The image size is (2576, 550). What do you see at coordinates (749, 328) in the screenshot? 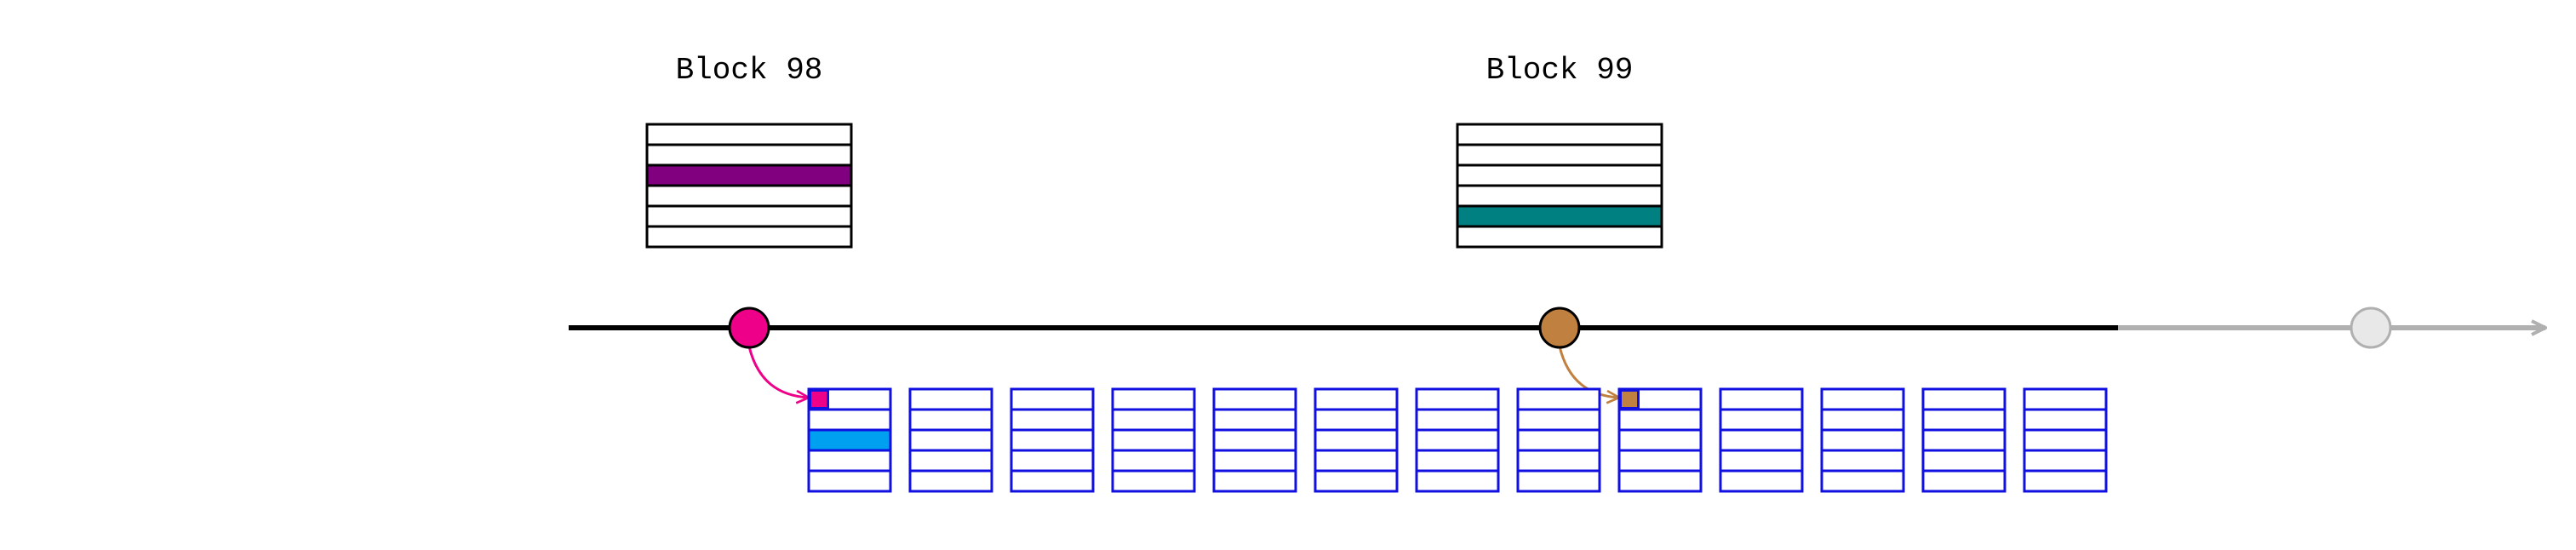
I see `block-98-node` at bounding box center [749, 328].